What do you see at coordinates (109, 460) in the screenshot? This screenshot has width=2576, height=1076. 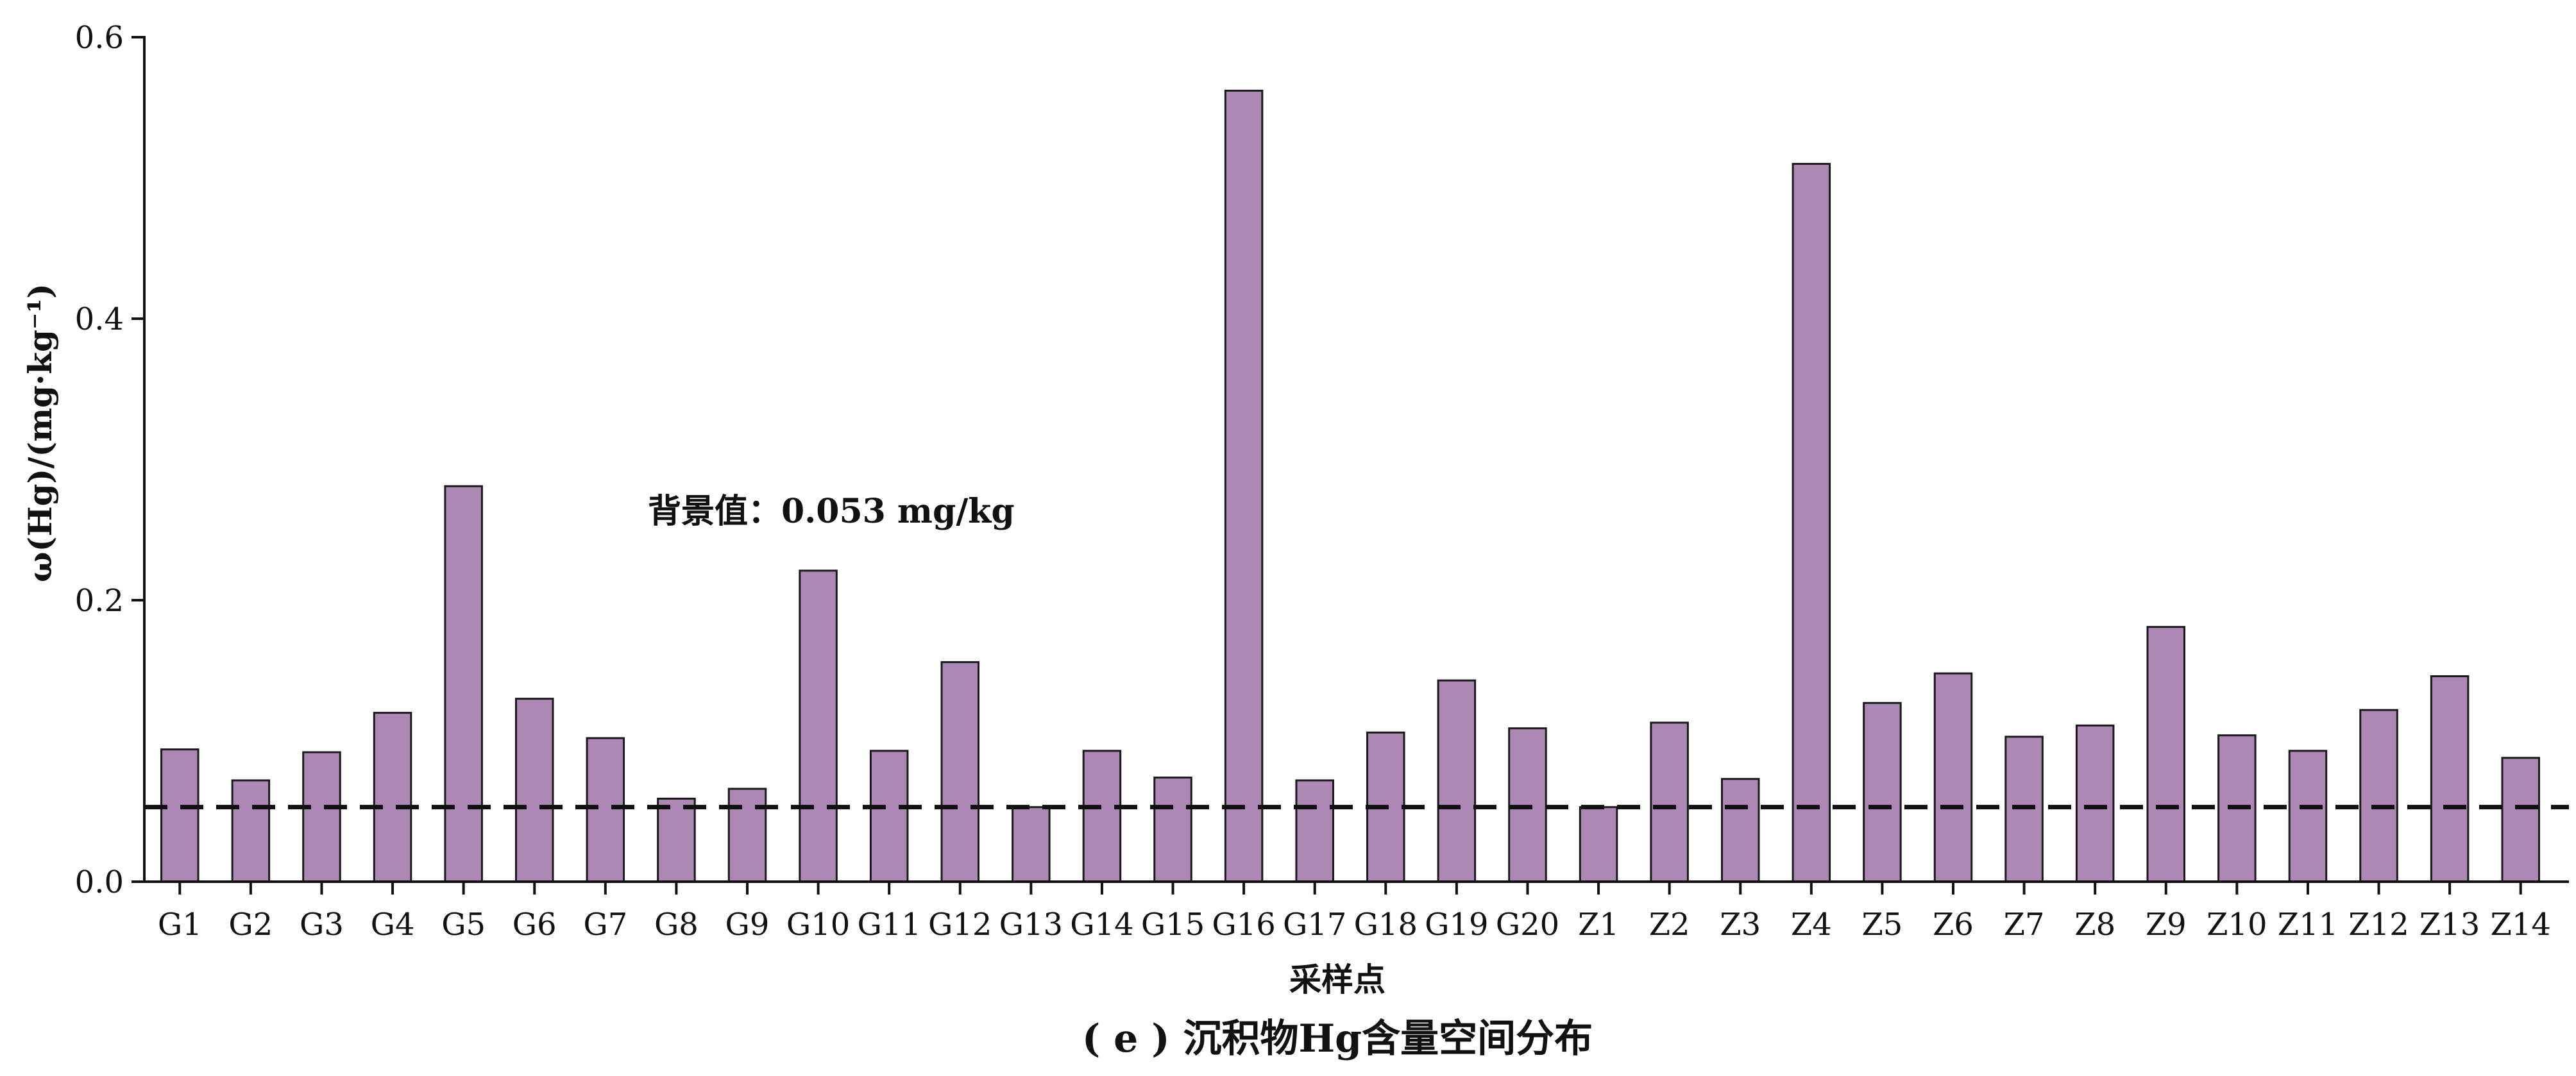 I see `y-tick-layer: 0.0 0.2 0.4 0.6` at bounding box center [109, 460].